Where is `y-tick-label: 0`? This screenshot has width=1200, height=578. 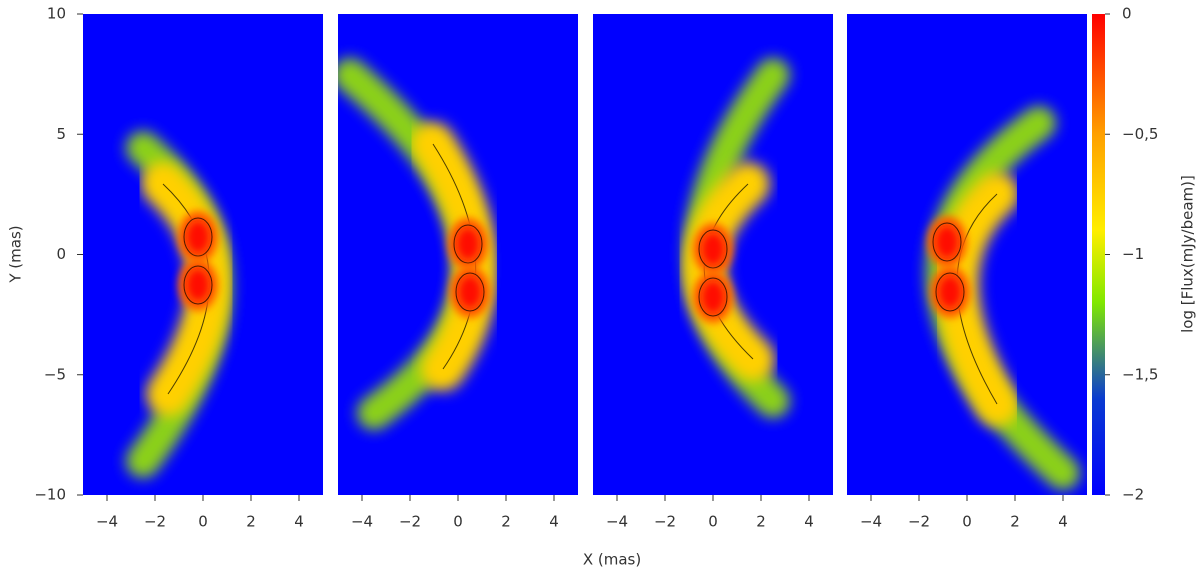 y-tick-label: 0 is located at coordinates (61, 254).